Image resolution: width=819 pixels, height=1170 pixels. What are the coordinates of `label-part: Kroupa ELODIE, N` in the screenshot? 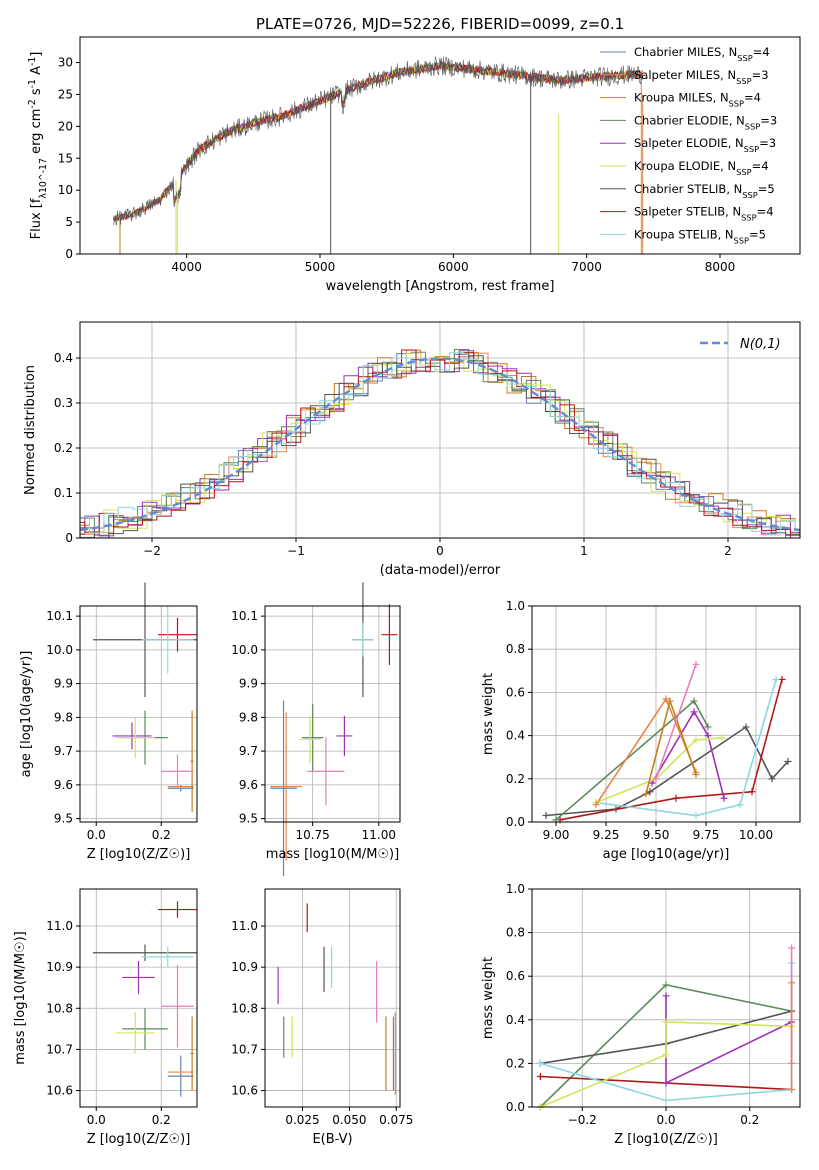 It's located at (685, 166).